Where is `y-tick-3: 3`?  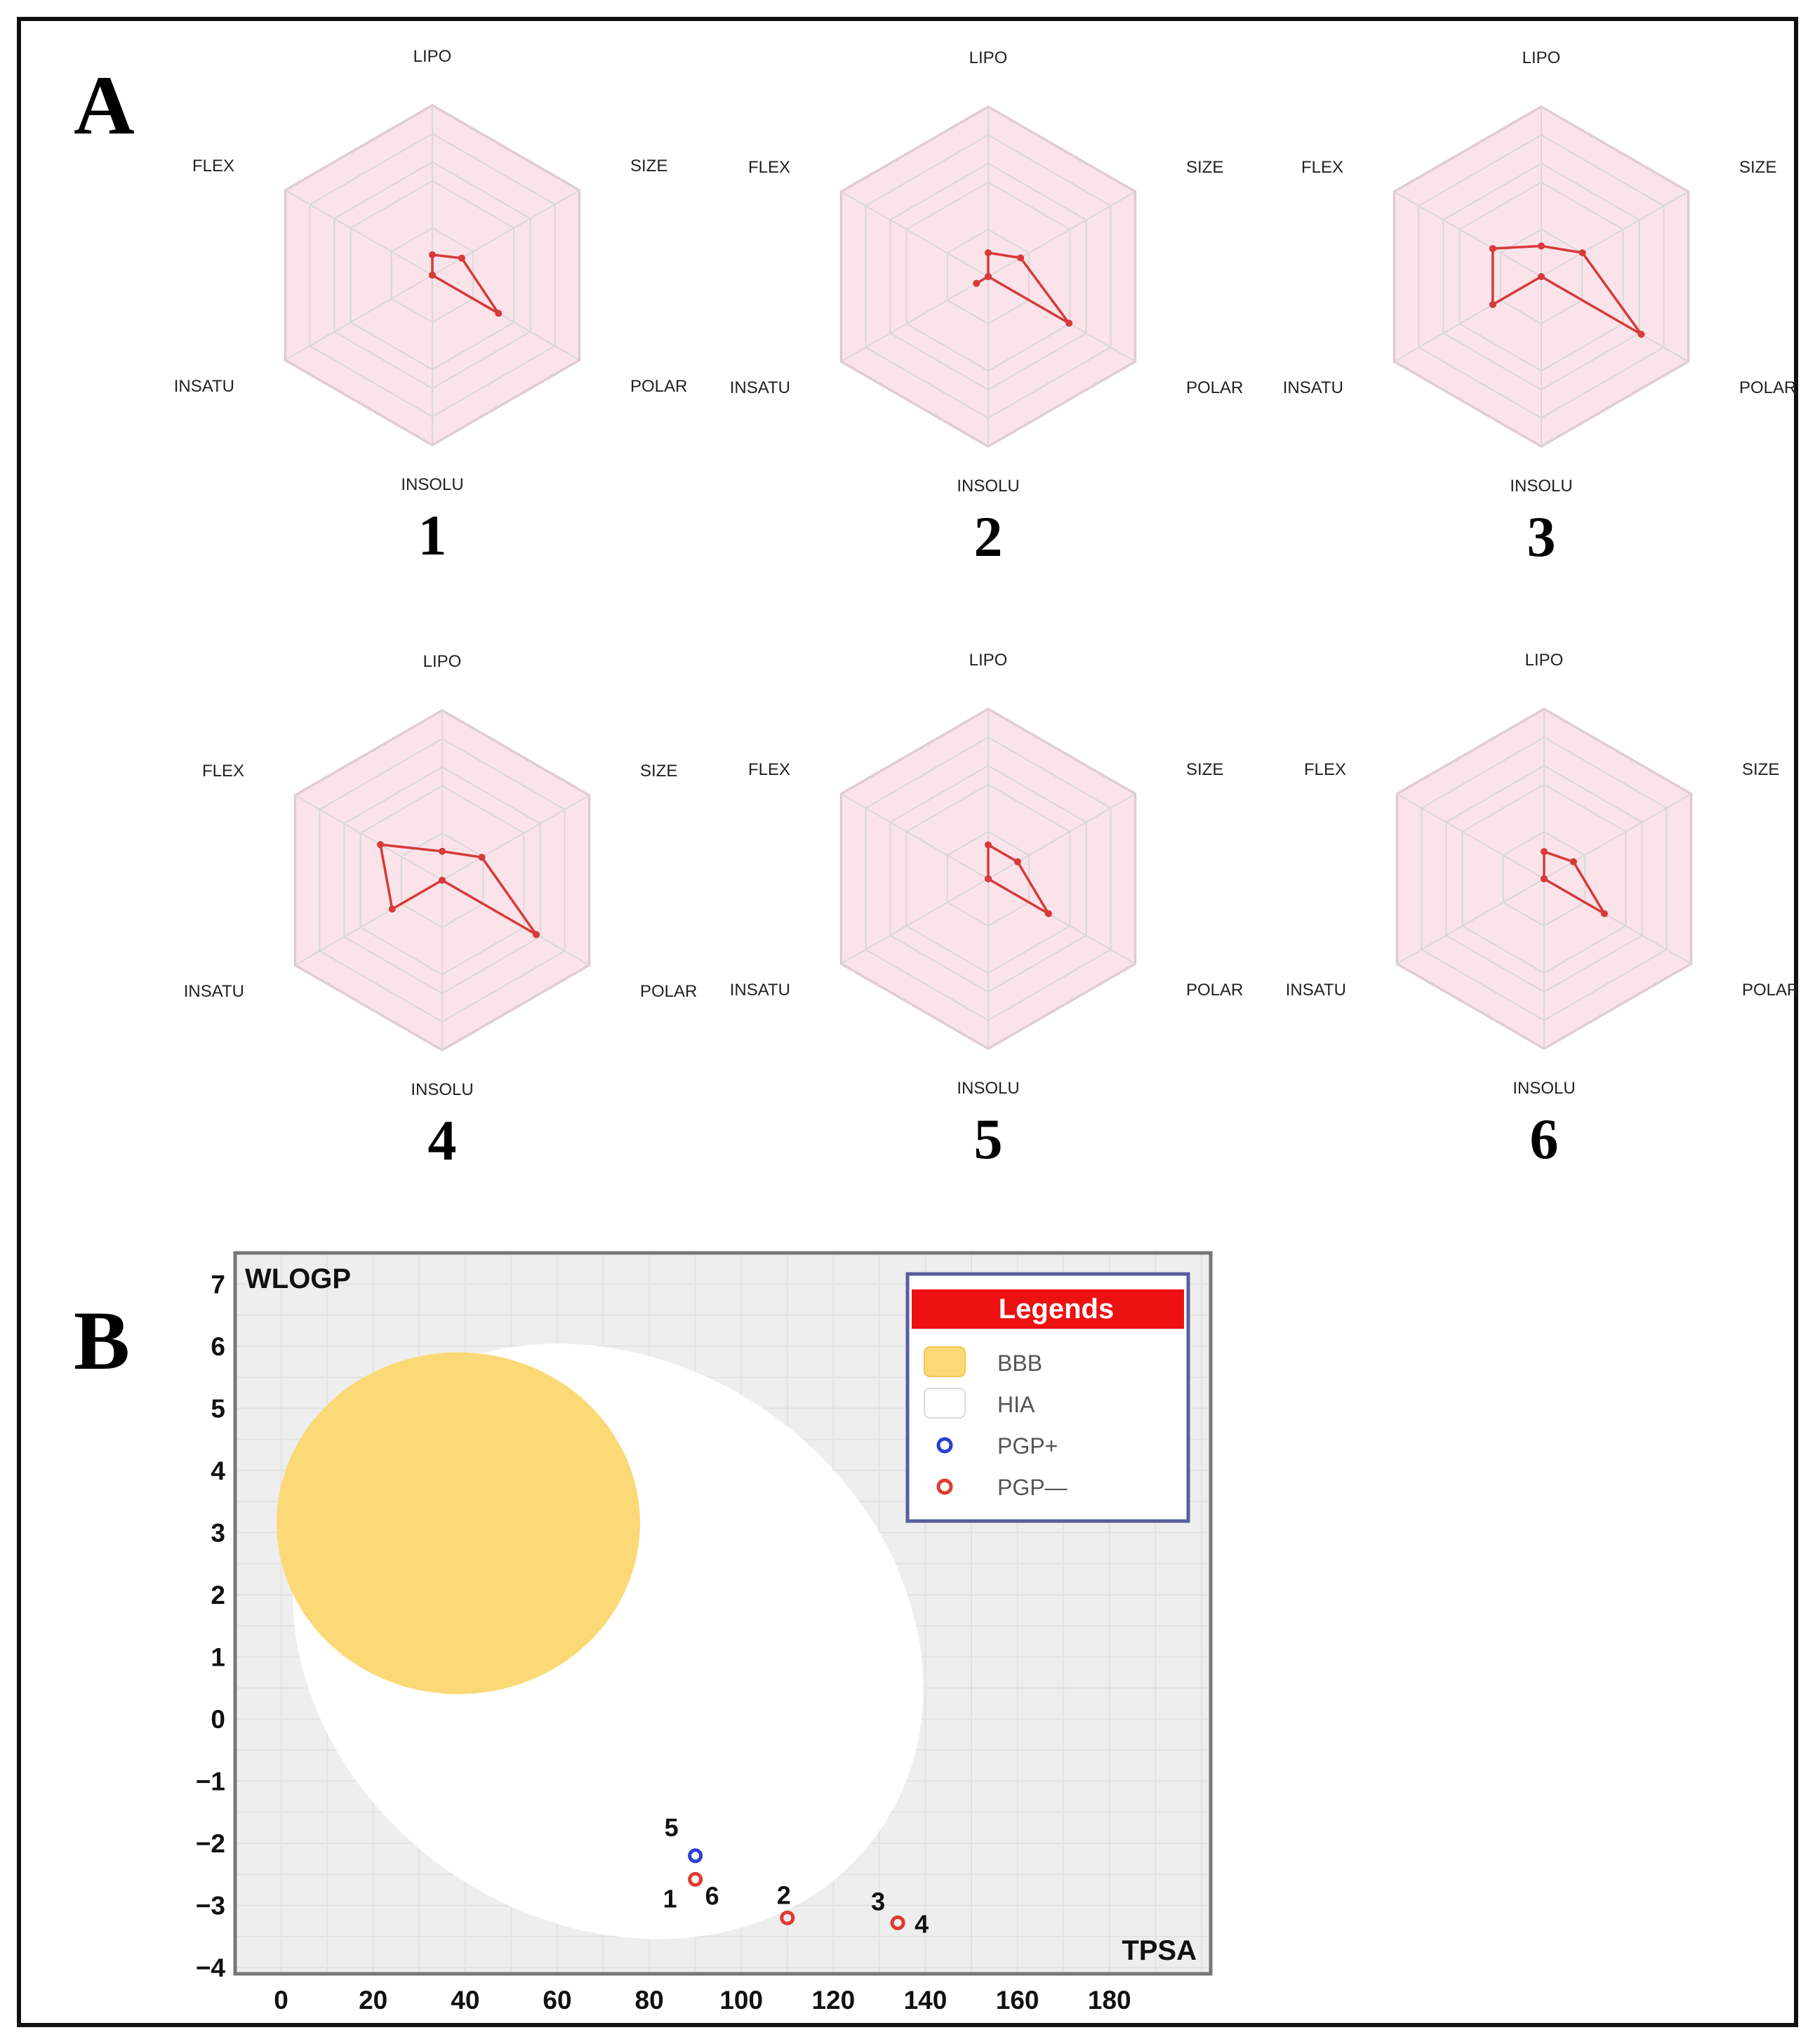 y-tick-3: 3 is located at coordinates (218, 1532).